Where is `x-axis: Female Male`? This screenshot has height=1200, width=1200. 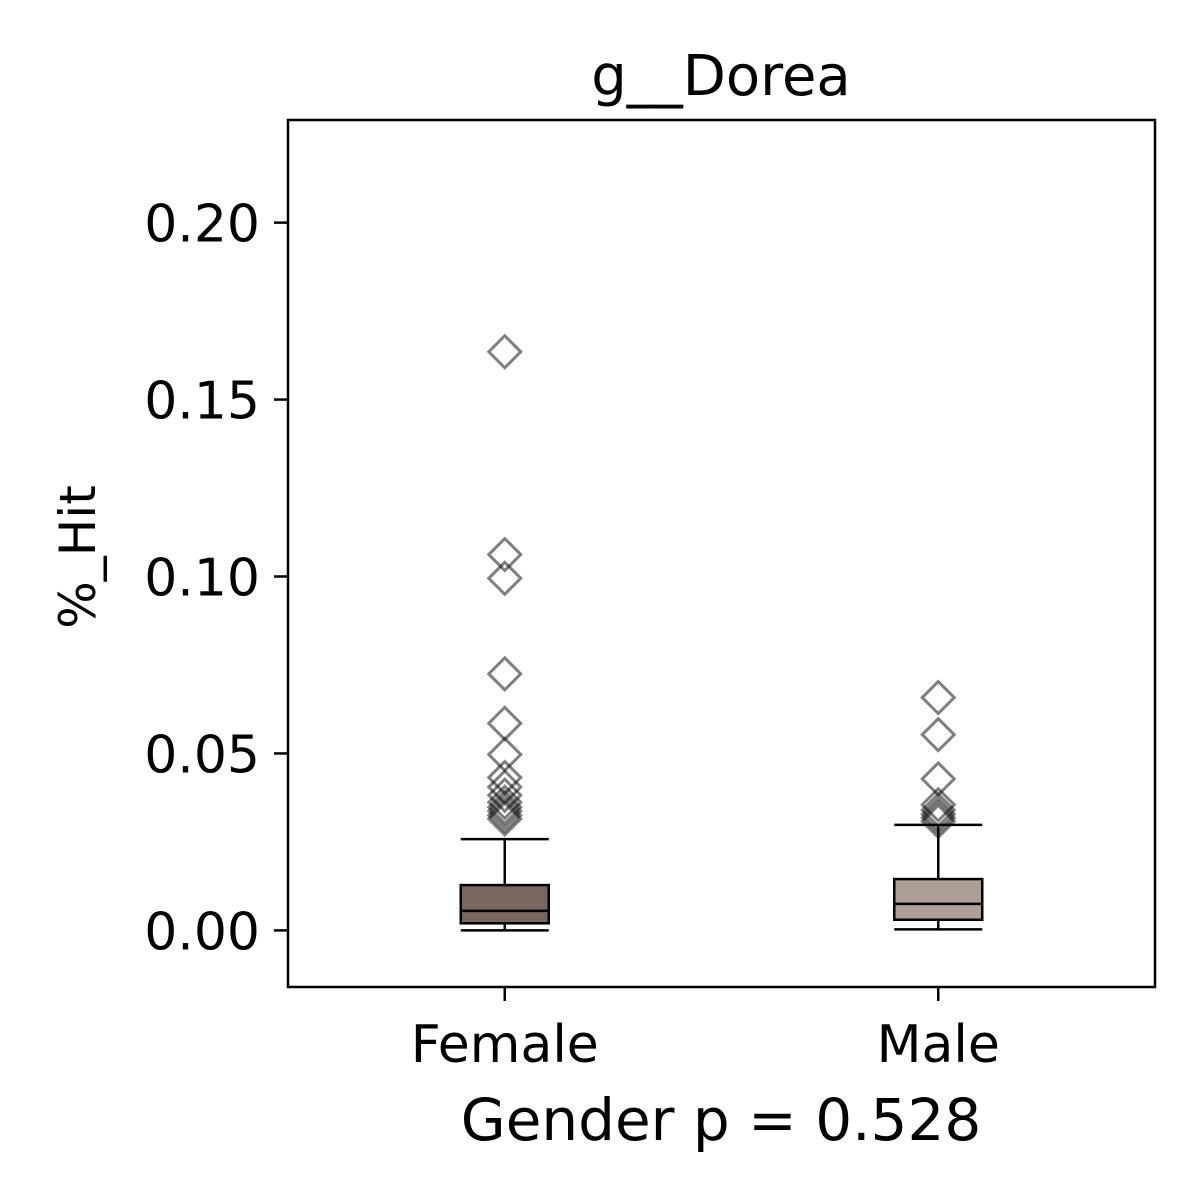 x-axis: Female Male is located at coordinates (705, 1031).